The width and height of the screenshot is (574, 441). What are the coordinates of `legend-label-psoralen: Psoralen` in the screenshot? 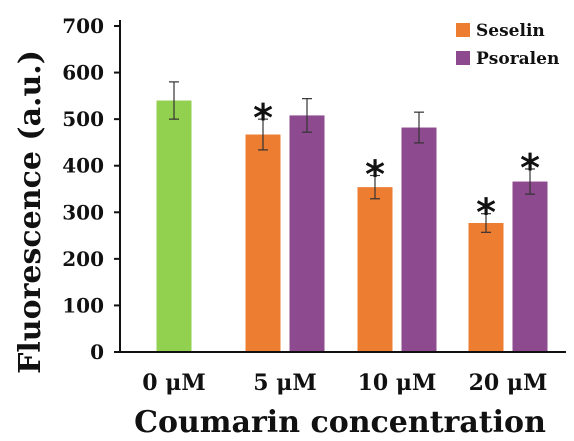 It's located at (517, 59).